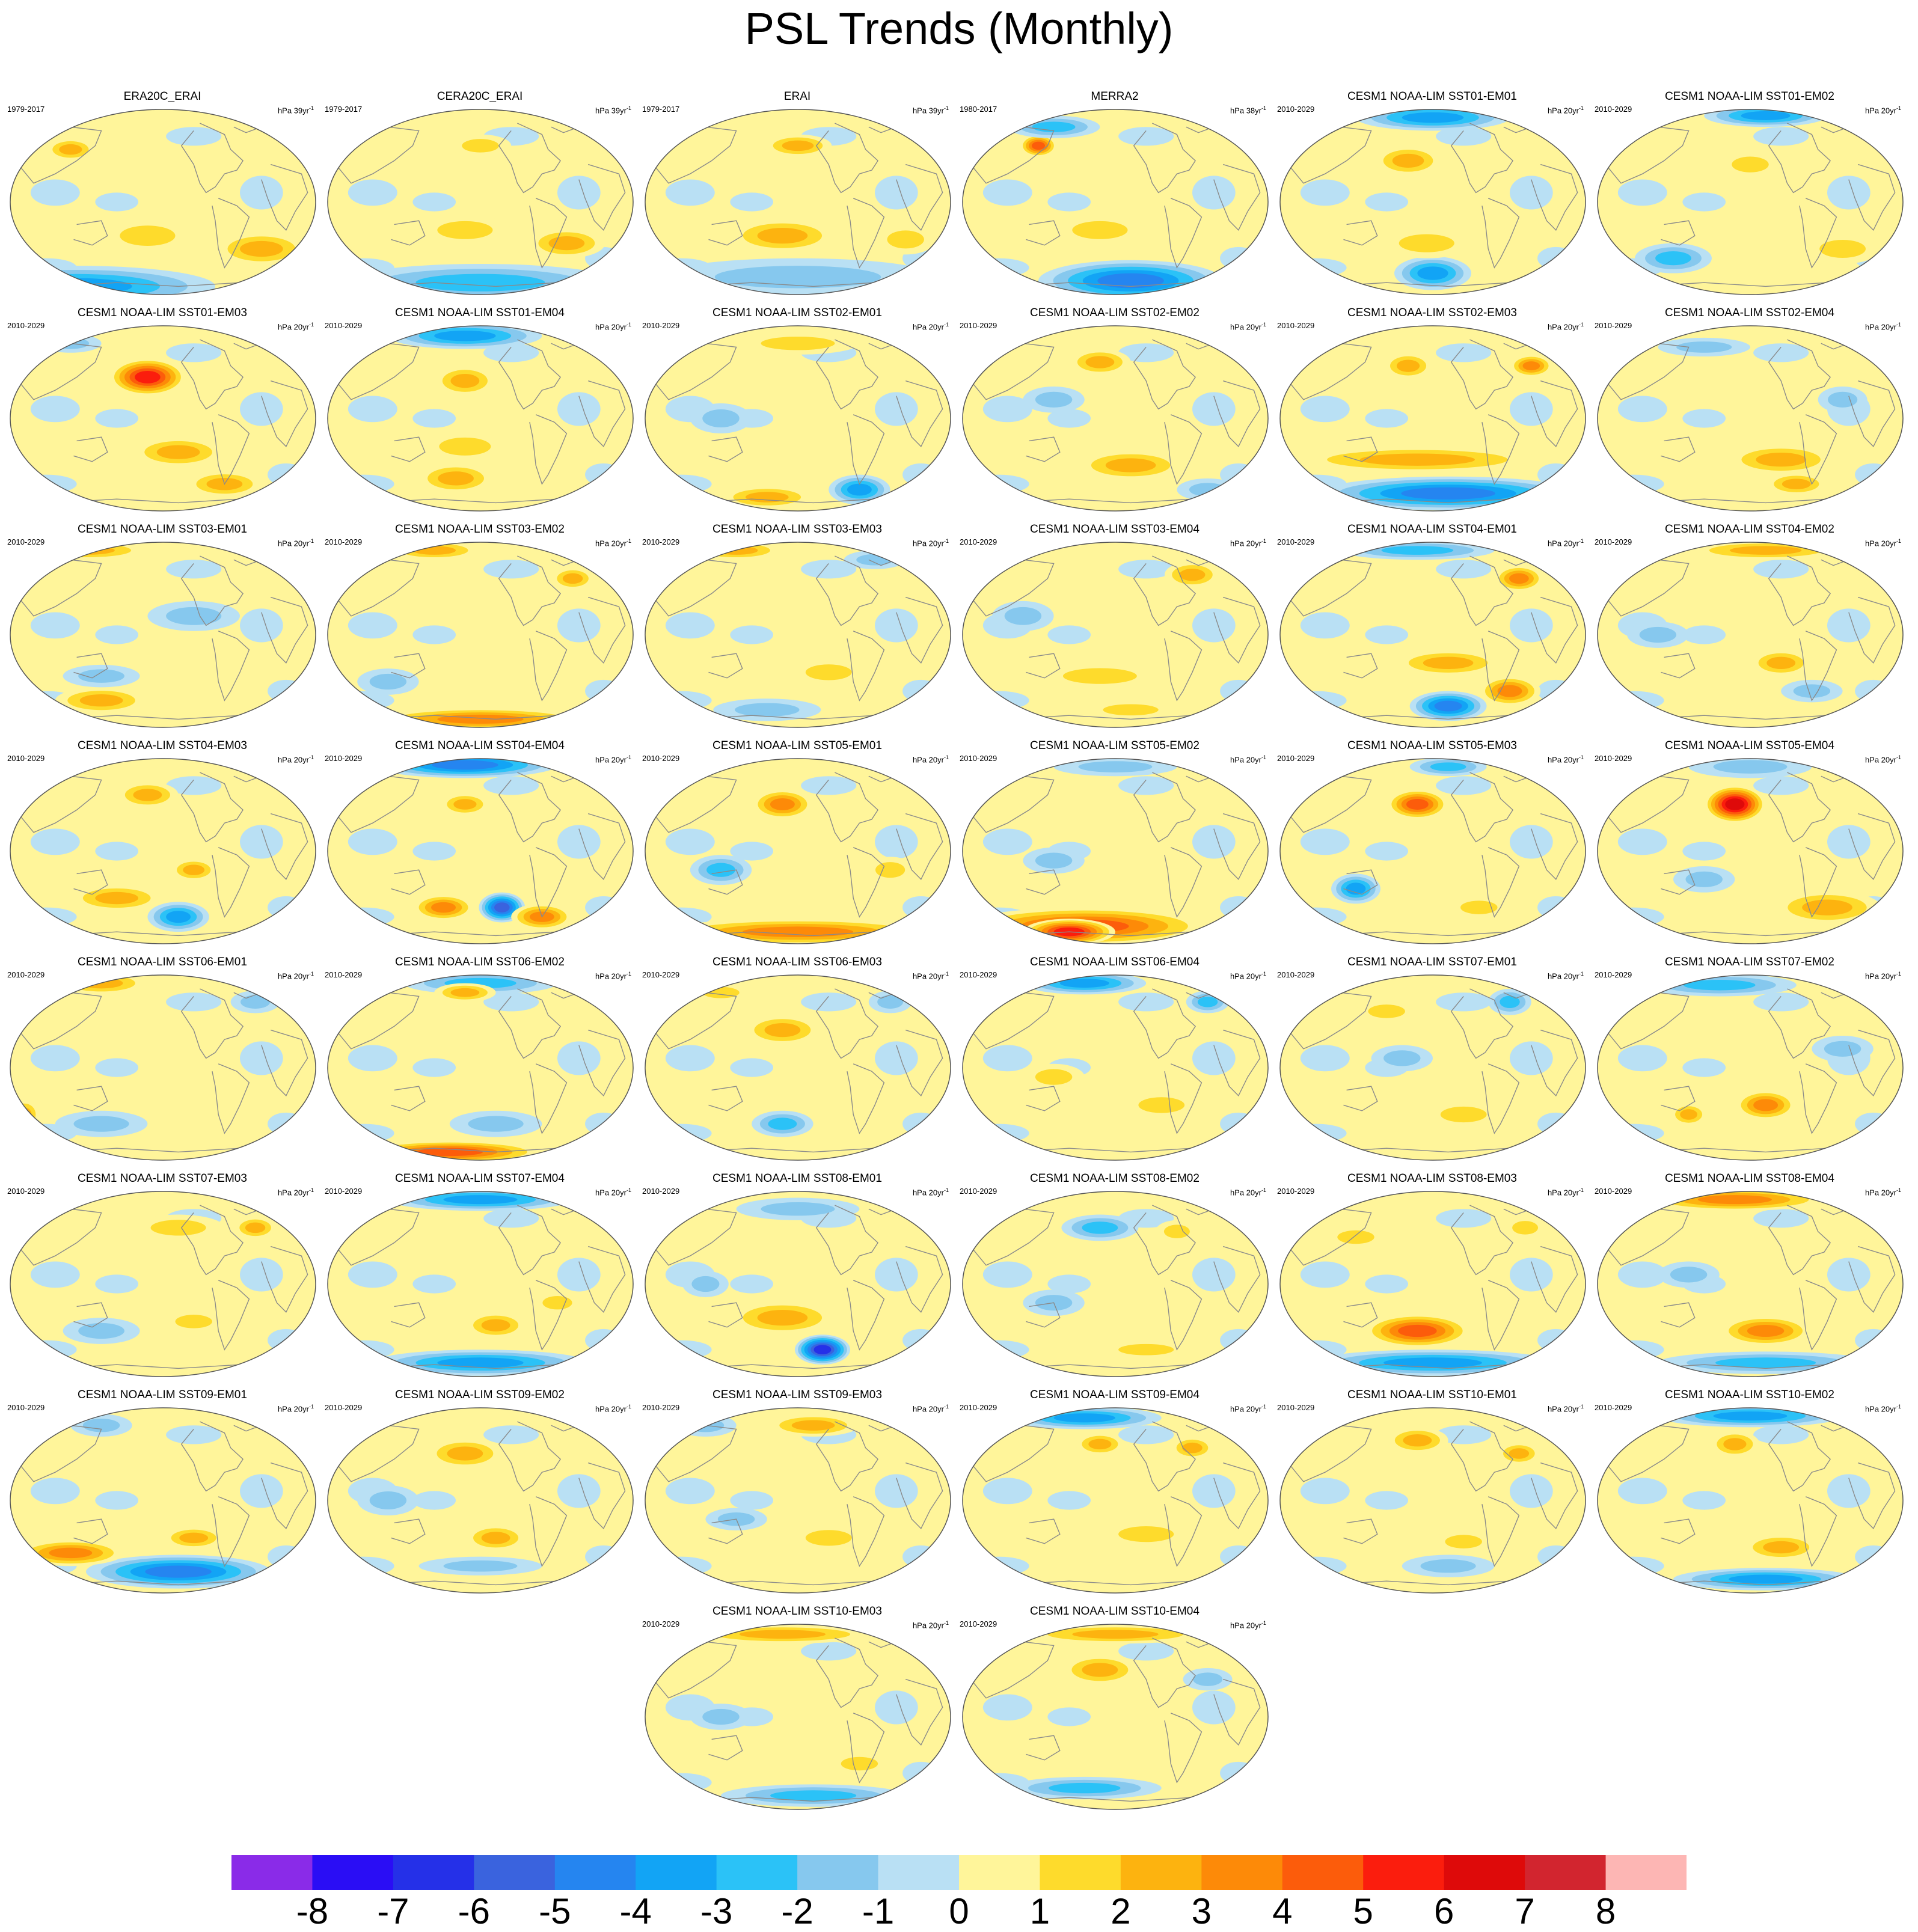 The width and height of the screenshot is (1918, 1932). I want to click on colorbar-tick-label: 3, so click(1202, 1911).